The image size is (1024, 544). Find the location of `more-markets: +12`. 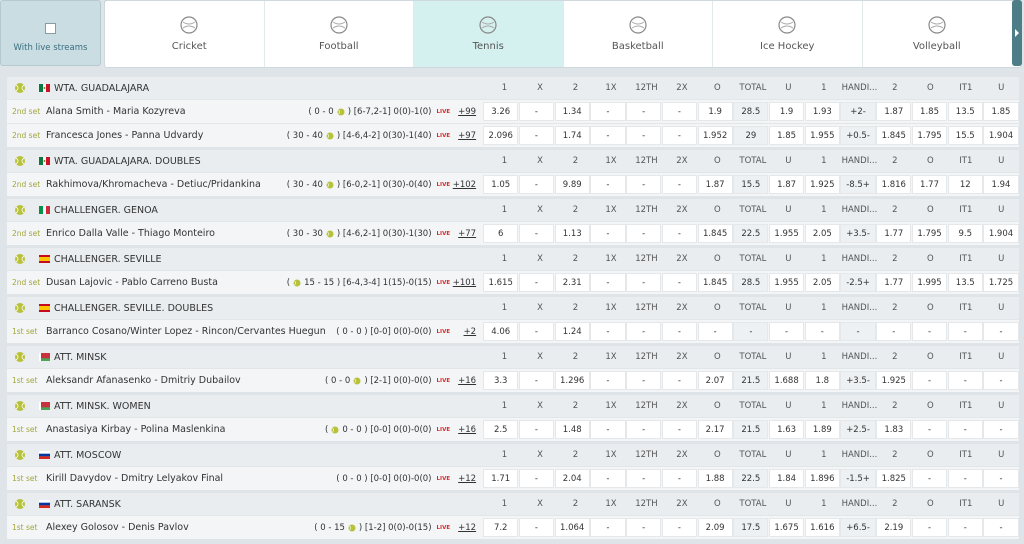

more-markets: +12 is located at coordinates (467, 478).